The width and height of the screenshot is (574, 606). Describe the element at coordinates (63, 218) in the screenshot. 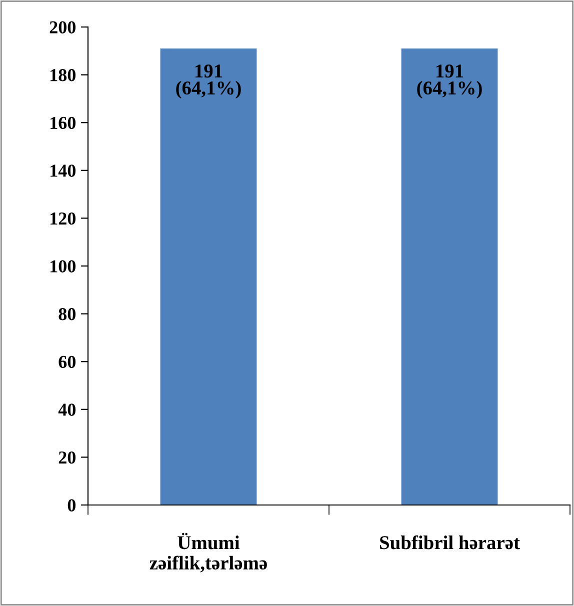

I see `y-tick-label: 120` at that location.